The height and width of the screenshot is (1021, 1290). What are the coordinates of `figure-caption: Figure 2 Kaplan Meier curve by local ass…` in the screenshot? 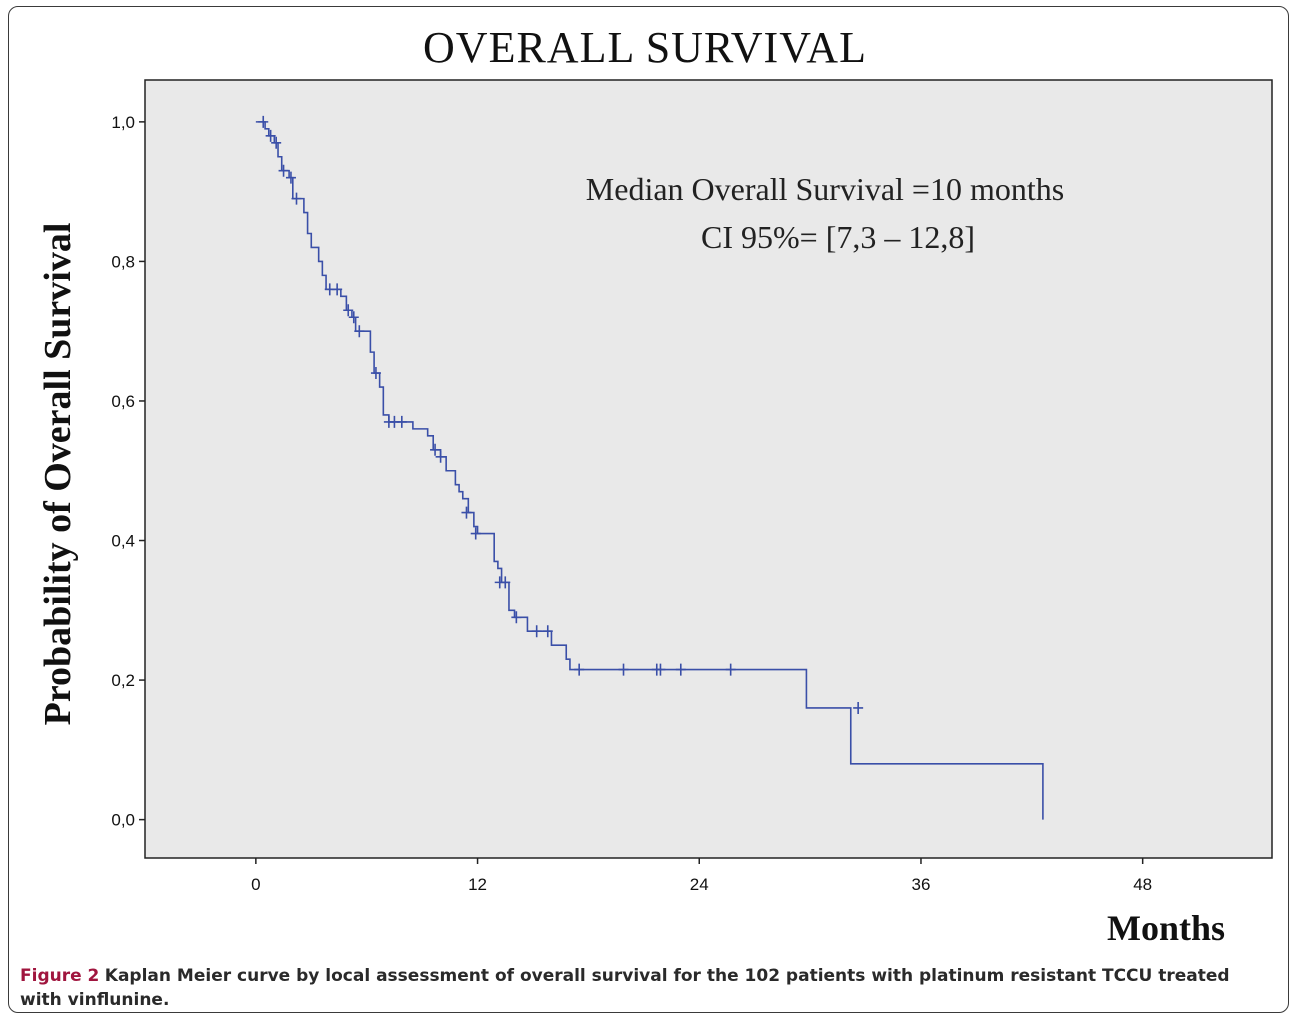 It's located at (645, 988).